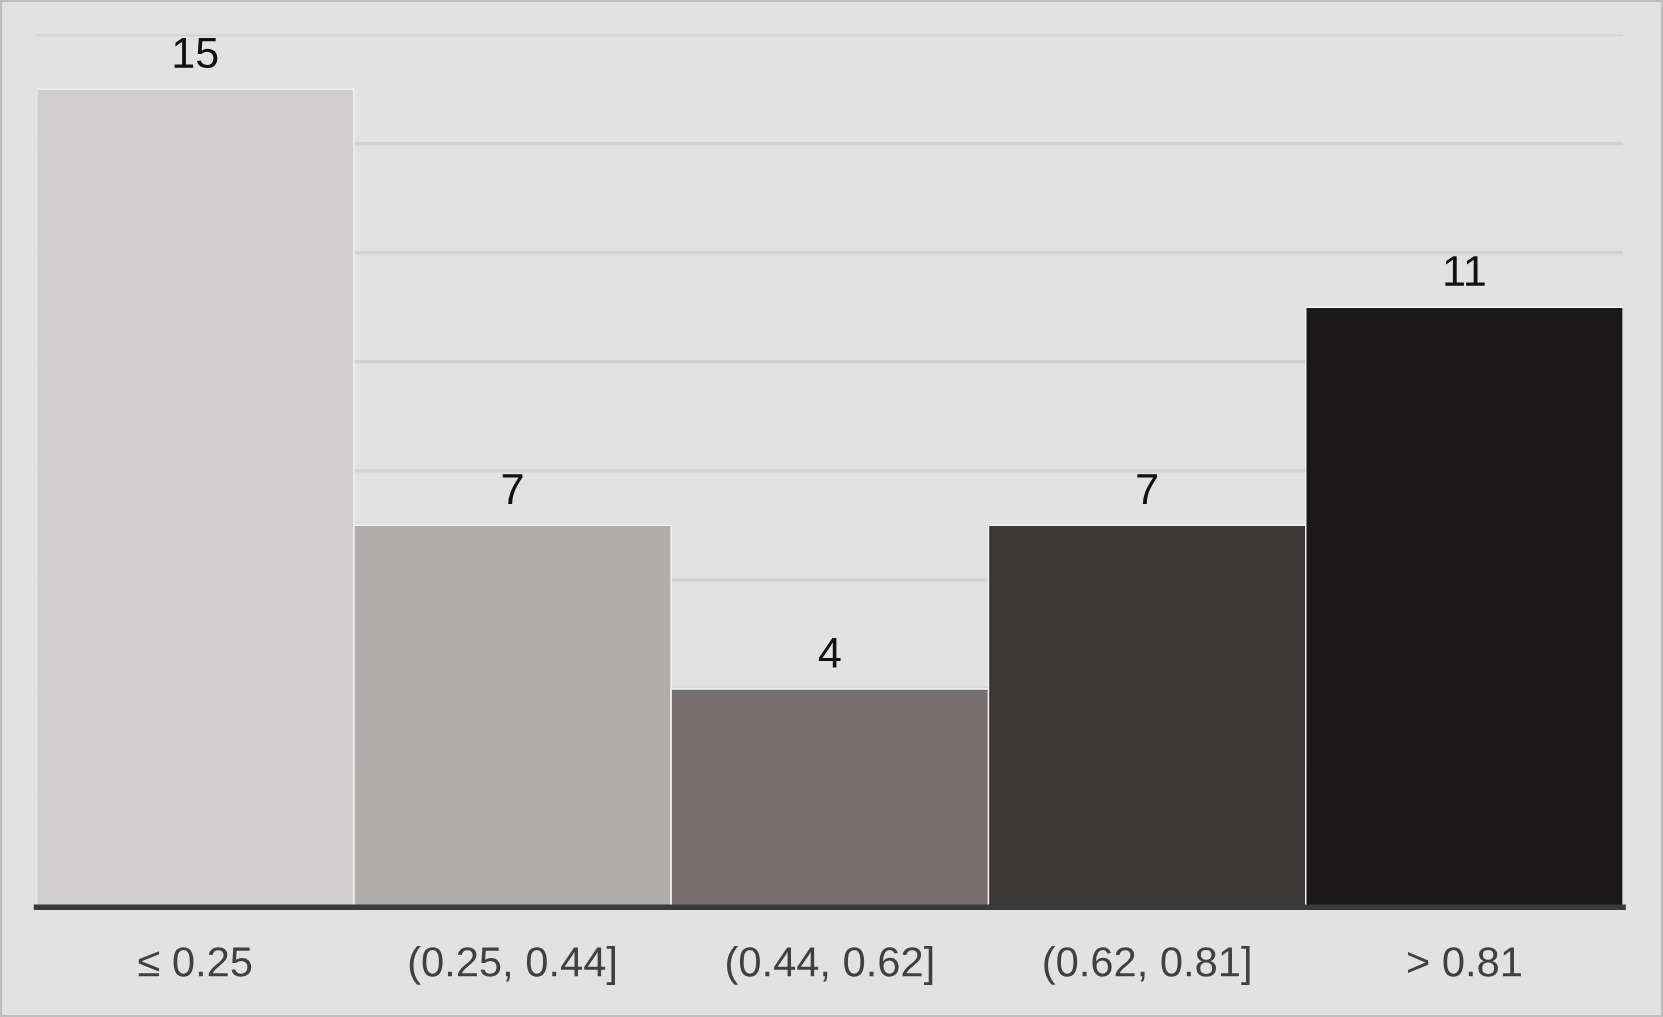 The height and width of the screenshot is (1017, 1663). What do you see at coordinates (829, 652) in the screenshot?
I see `data-label: 4` at bounding box center [829, 652].